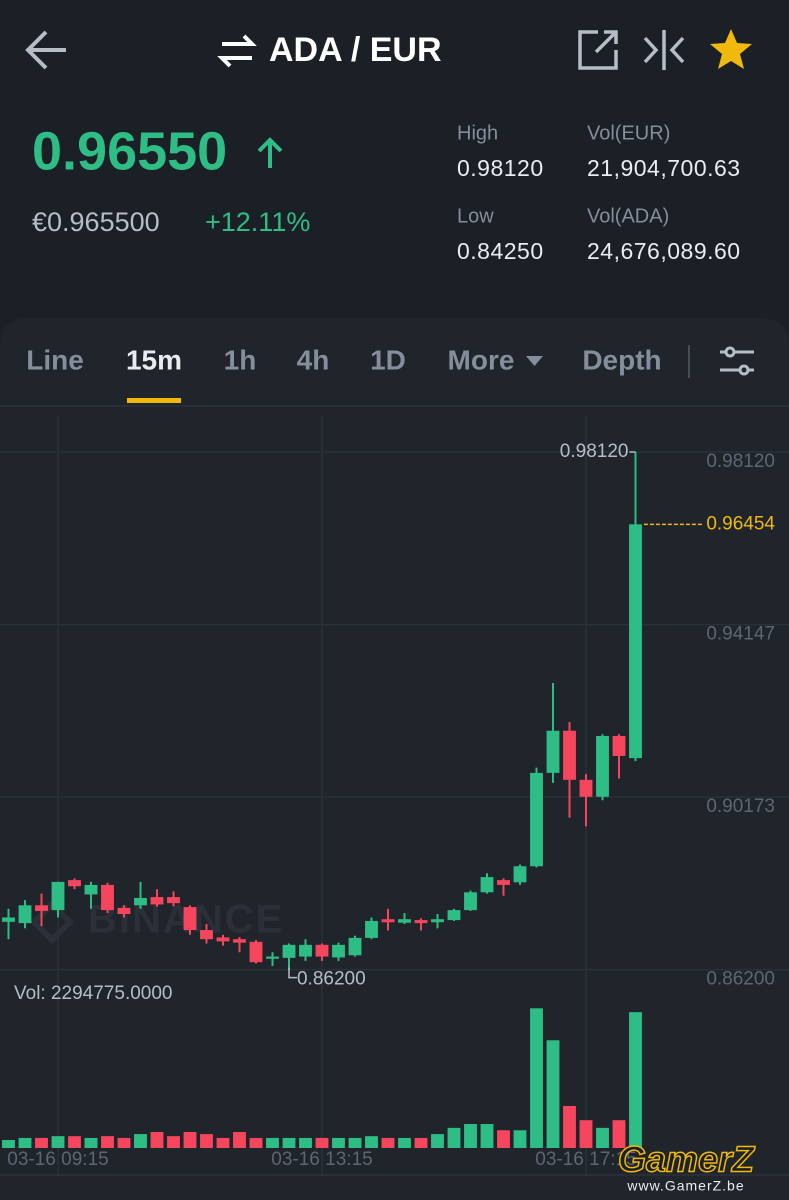 This screenshot has width=789, height=1200. Describe the element at coordinates (52, 922) in the screenshot. I see `exchange-logo` at that location.